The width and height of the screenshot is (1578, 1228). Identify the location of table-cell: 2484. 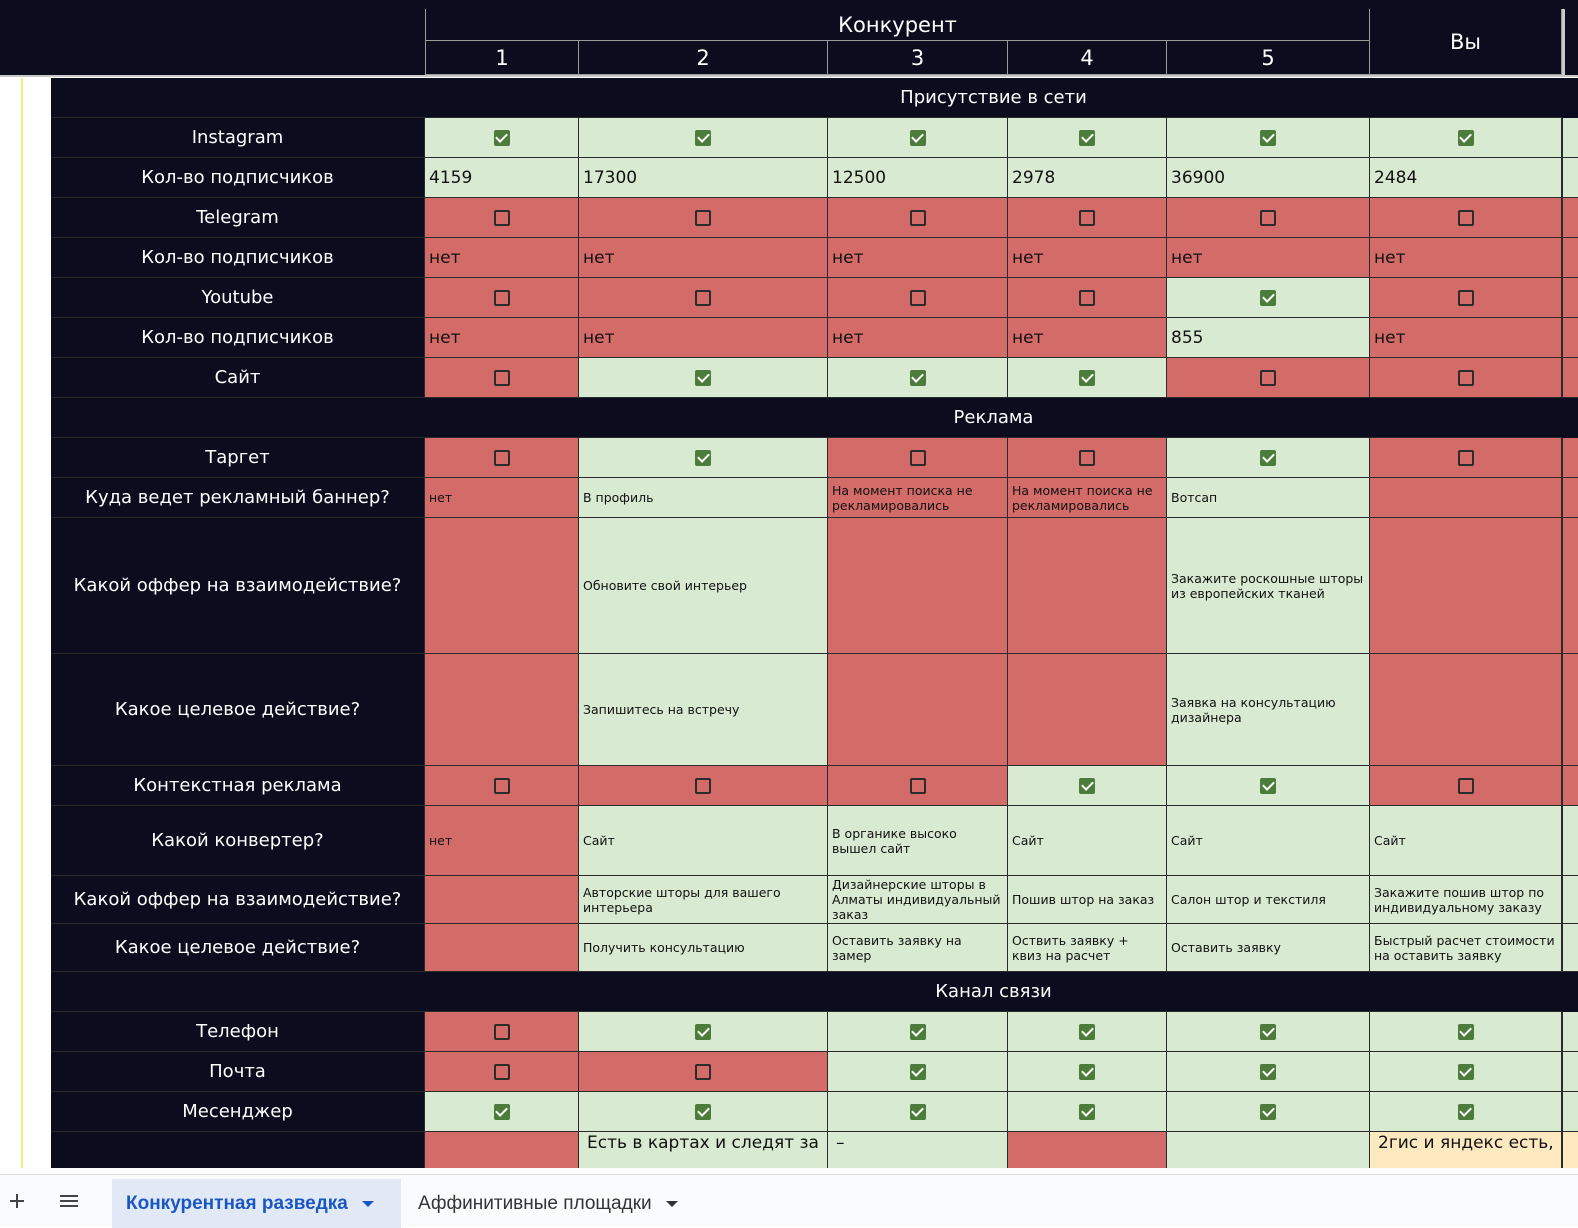
(1466, 178).